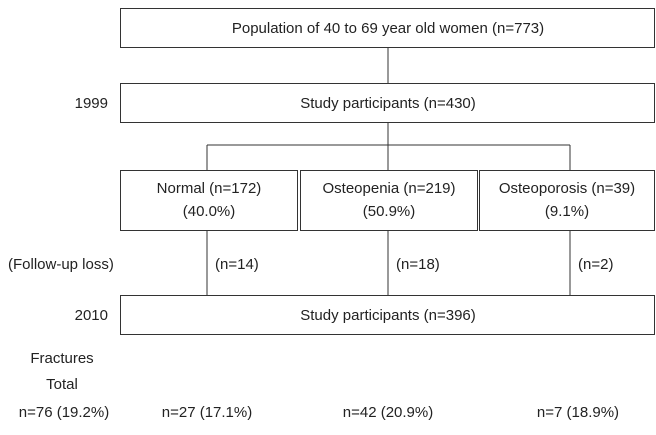 The image size is (656, 435). Describe the element at coordinates (388, 412) in the screenshot. I see `fracture-value: n=42 (20.9%)` at that location.